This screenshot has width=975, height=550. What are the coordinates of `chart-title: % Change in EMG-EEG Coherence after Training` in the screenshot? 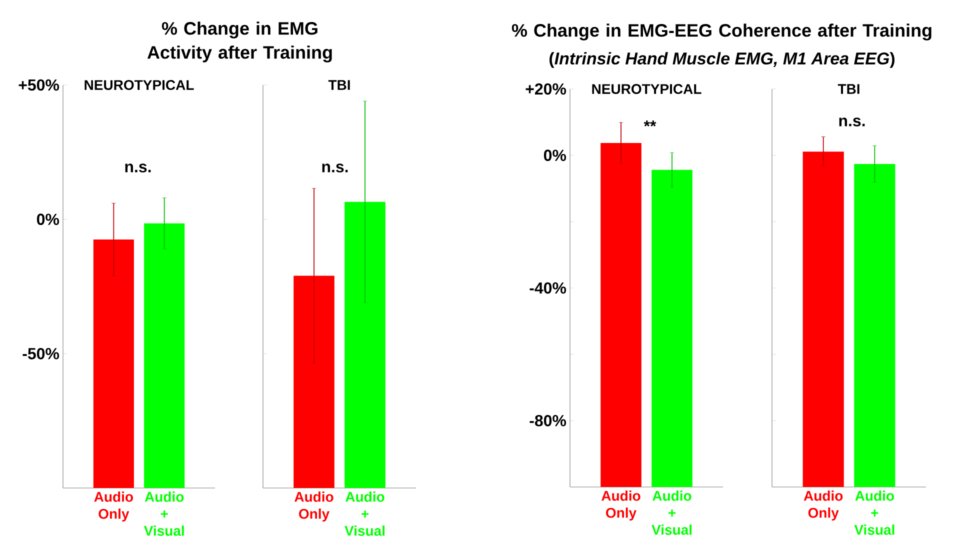 It's located at (722, 32).